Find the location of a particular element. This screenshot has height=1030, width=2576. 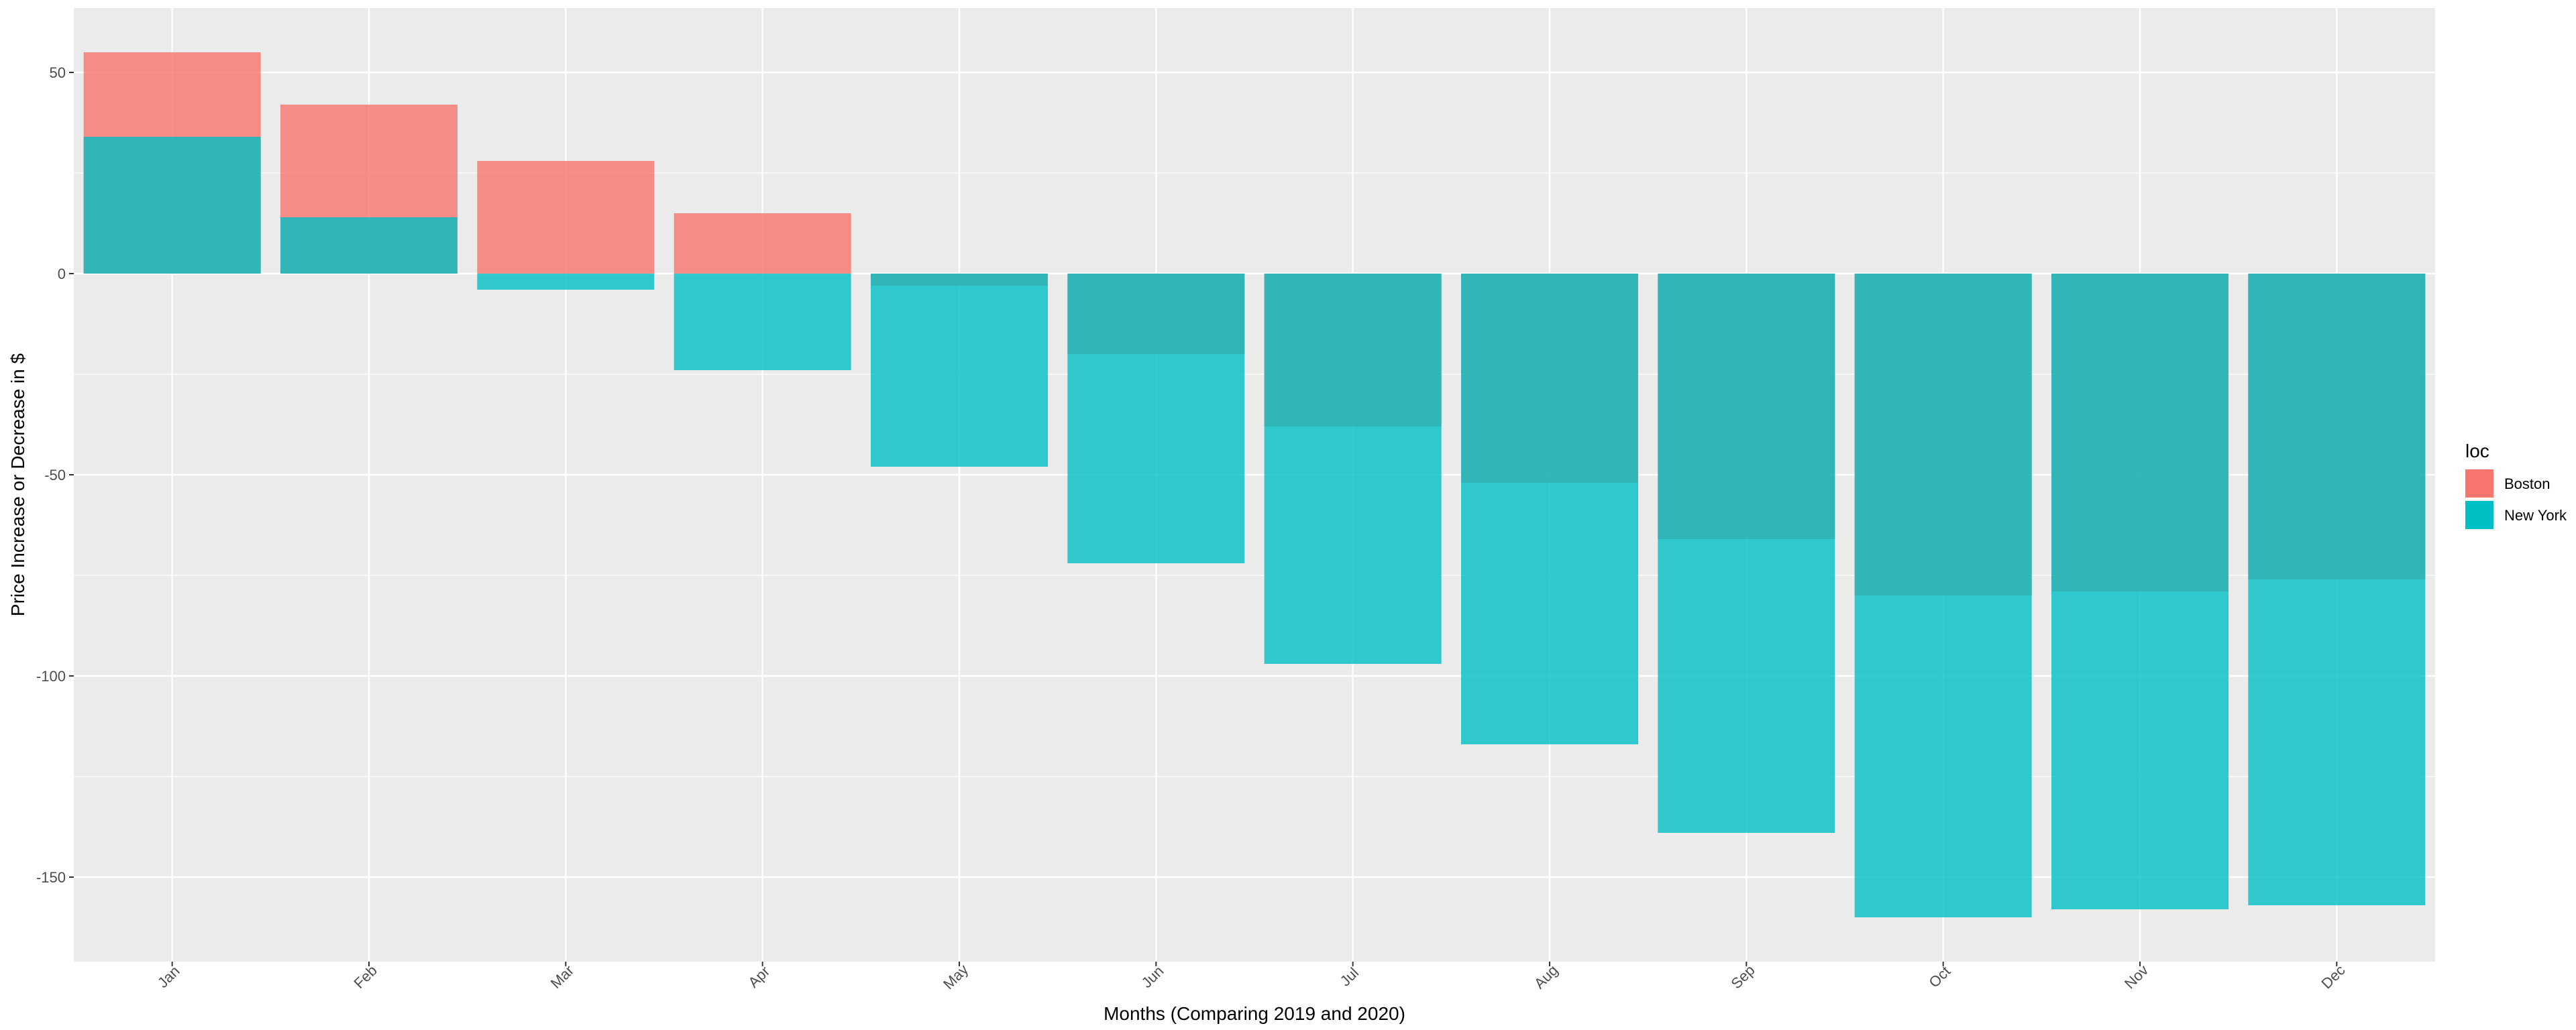

legend-key-new-york is located at coordinates (2479, 515).